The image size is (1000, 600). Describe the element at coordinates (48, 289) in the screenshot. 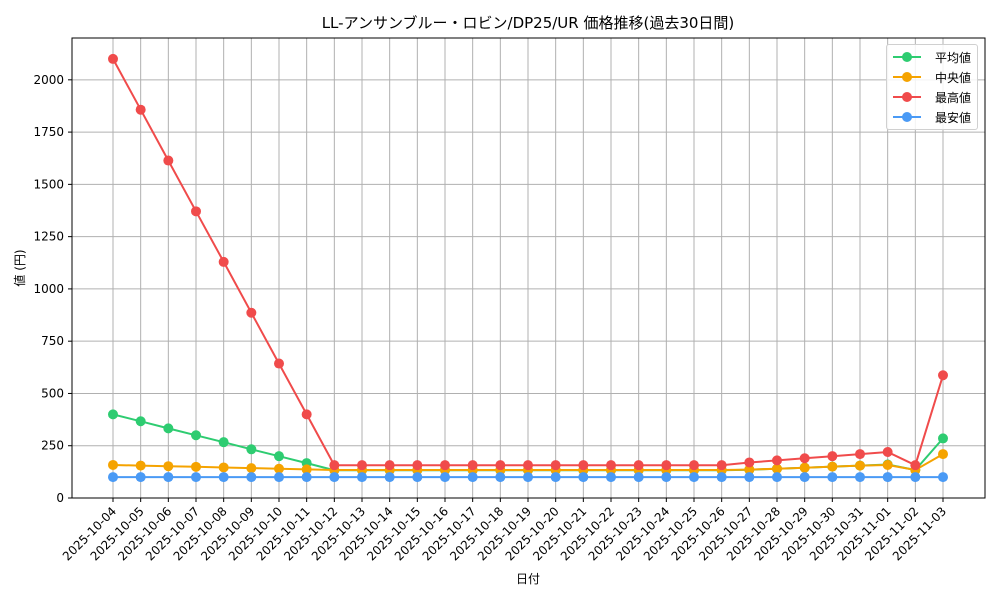

I see `y-tick-label: 1000` at that location.